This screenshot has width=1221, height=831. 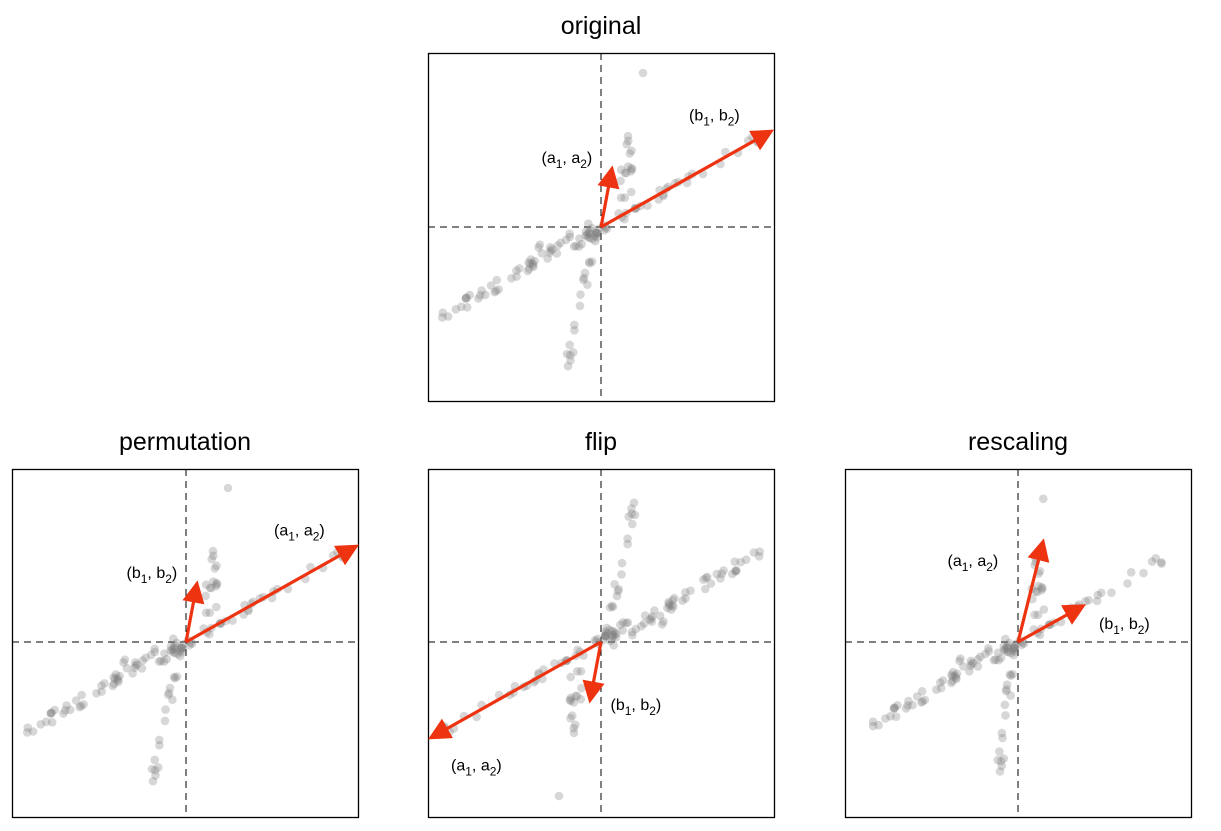 I want to click on panel-rescaling: (a1, a2)(b1, b2), so click(x=1018, y=643).